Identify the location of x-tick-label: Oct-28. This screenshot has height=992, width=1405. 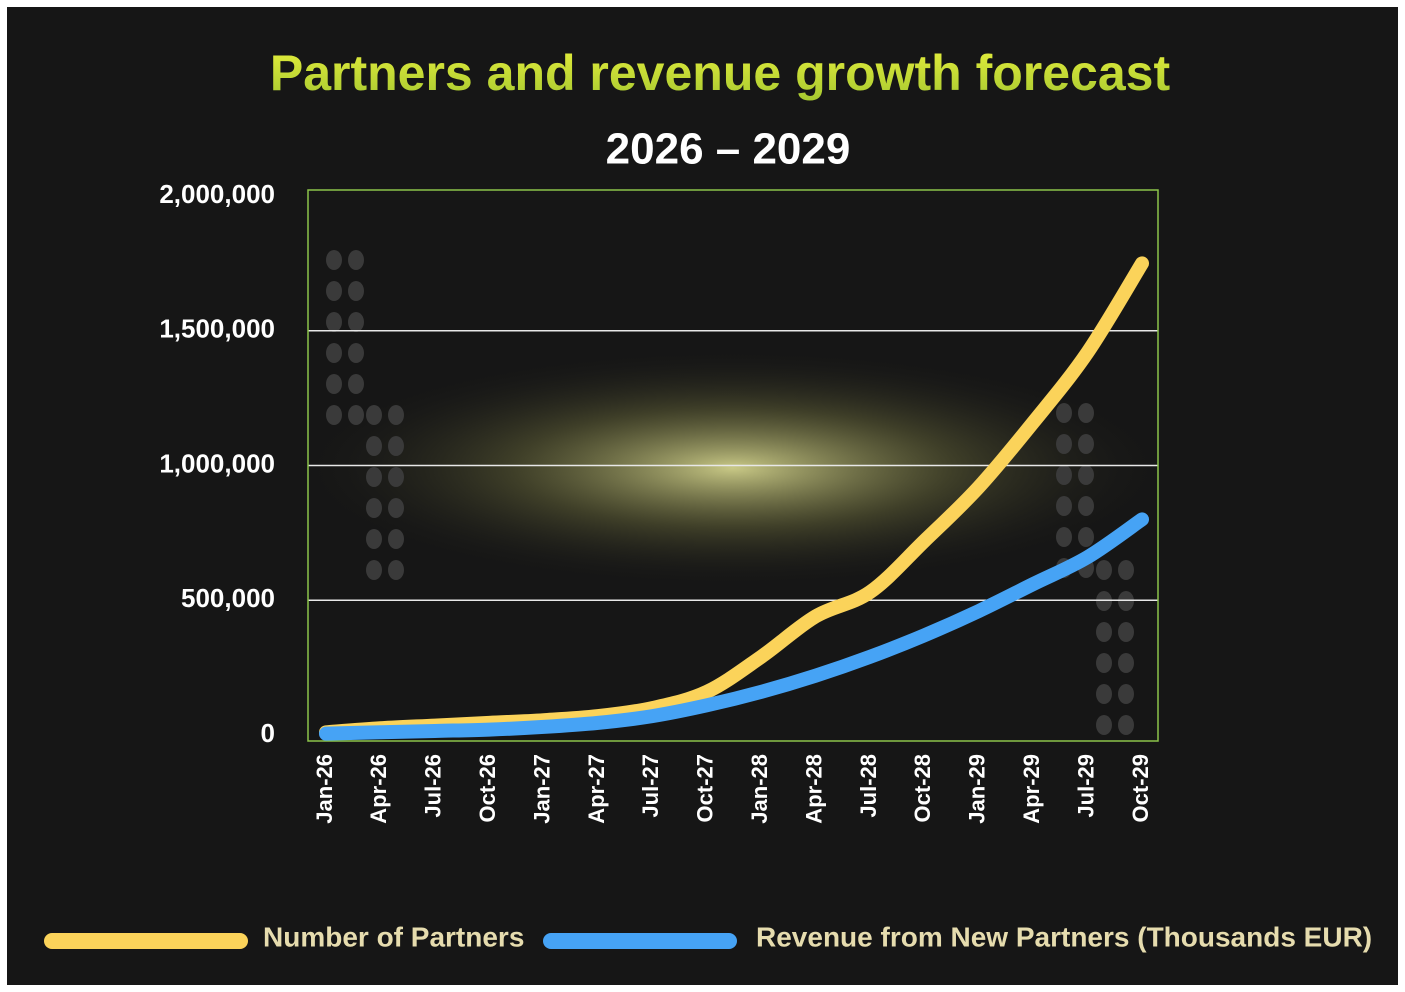
(922, 788).